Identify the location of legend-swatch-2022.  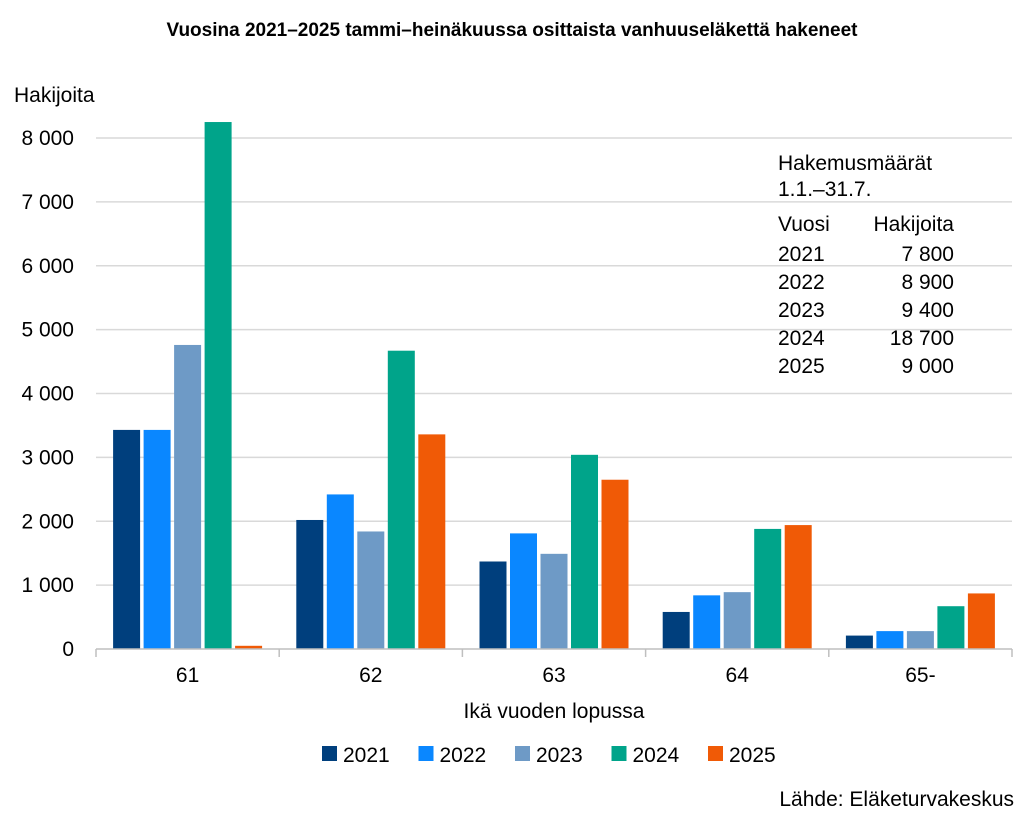
(426, 753).